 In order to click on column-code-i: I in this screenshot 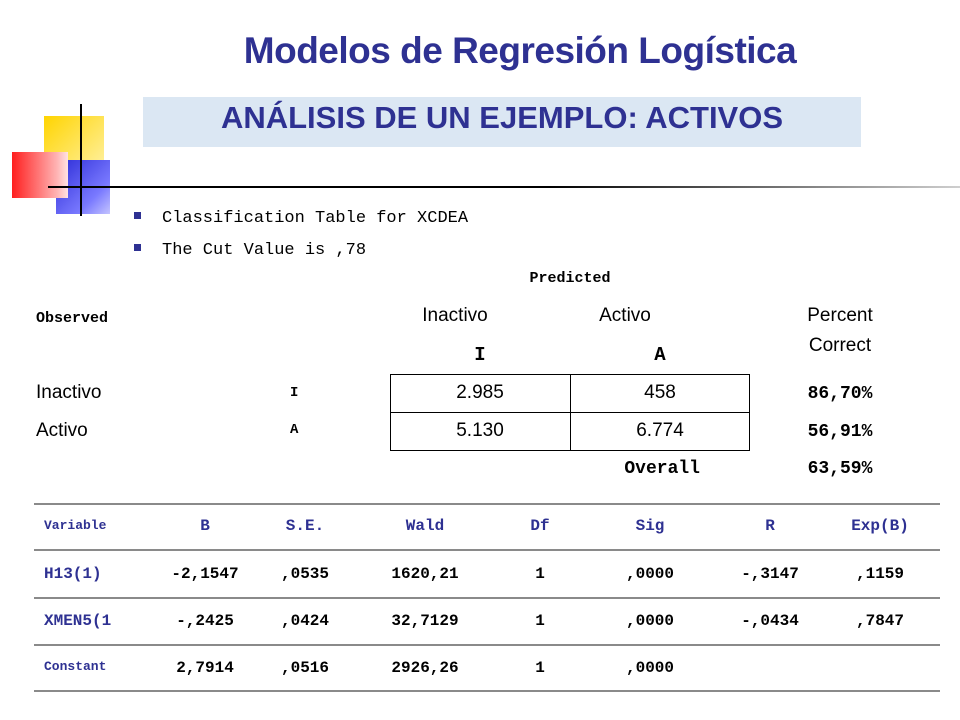, I will do `click(480, 355)`.